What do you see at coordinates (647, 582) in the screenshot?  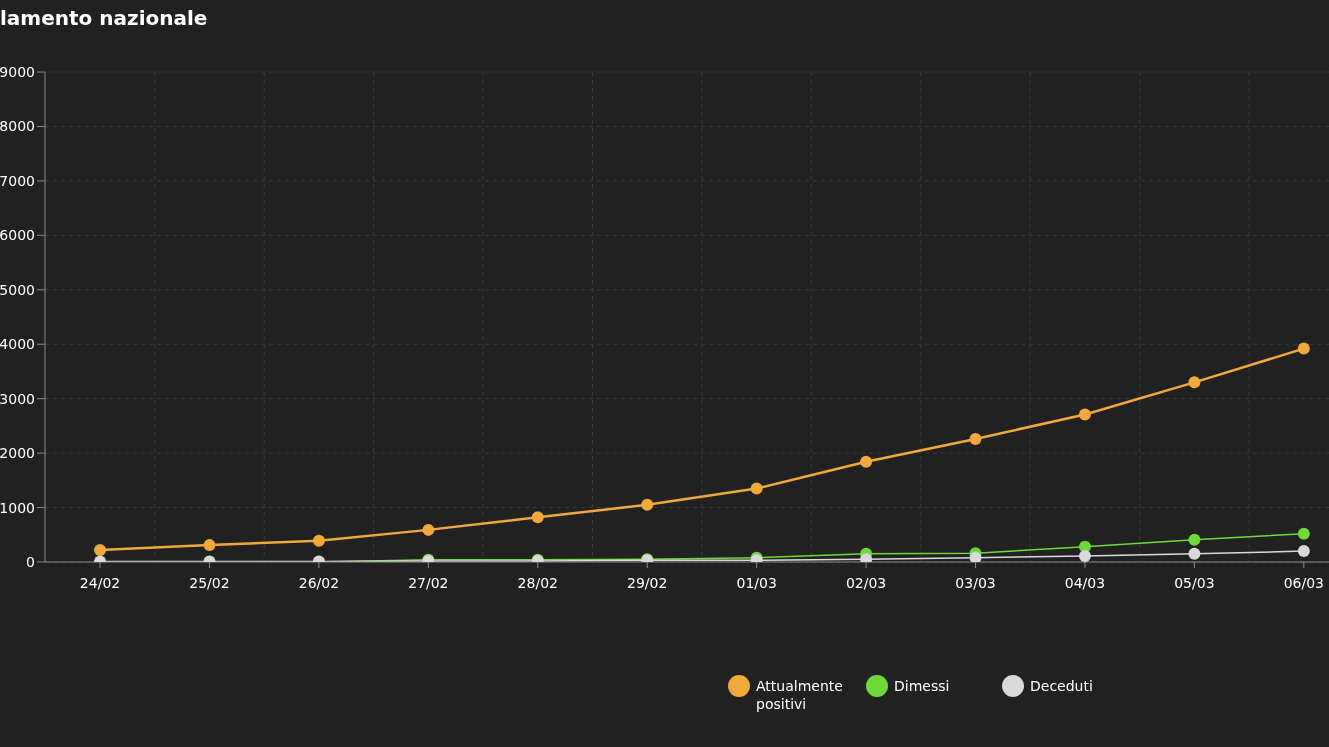 I see `x-tick-label: 29/02` at bounding box center [647, 582].